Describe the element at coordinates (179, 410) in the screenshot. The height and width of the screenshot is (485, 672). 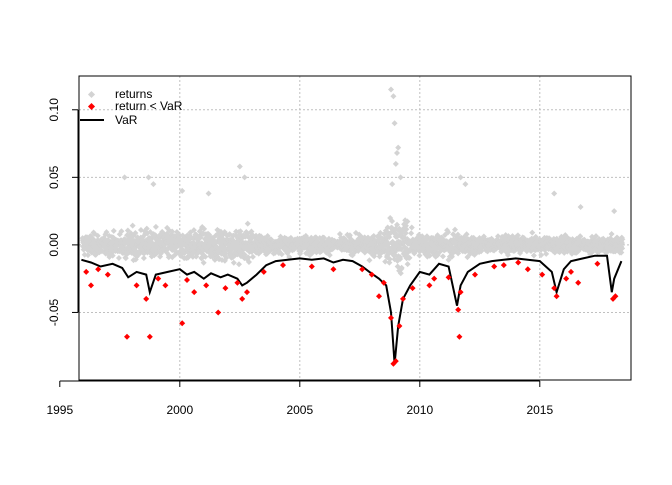
I see `x-tick-label: 2000` at that location.